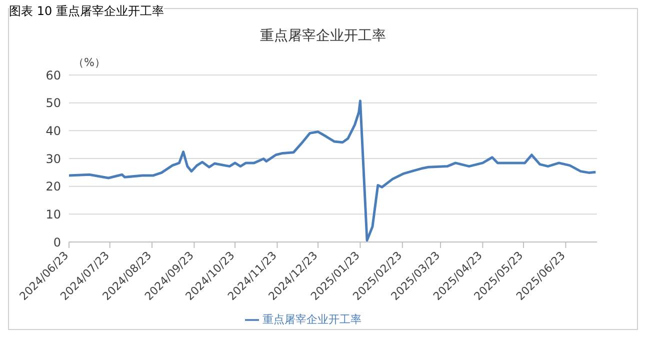 This screenshot has height=338, width=646. What do you see at coordinates (53, 159) in the screenshot?
I see `y-tick-label: 30` at bounding box center [53, 159].